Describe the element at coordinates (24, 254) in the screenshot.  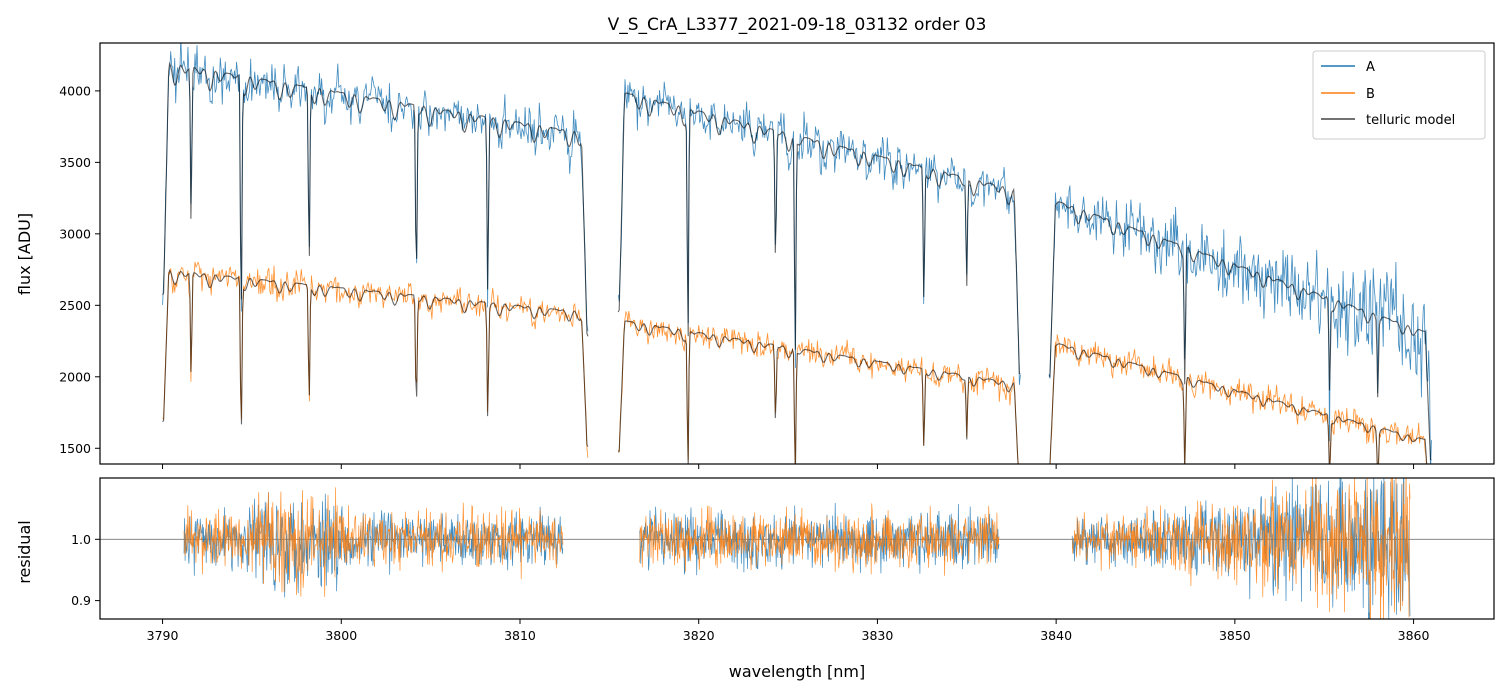
I see `main-y-axis-label: flux [ADU]` at that location.